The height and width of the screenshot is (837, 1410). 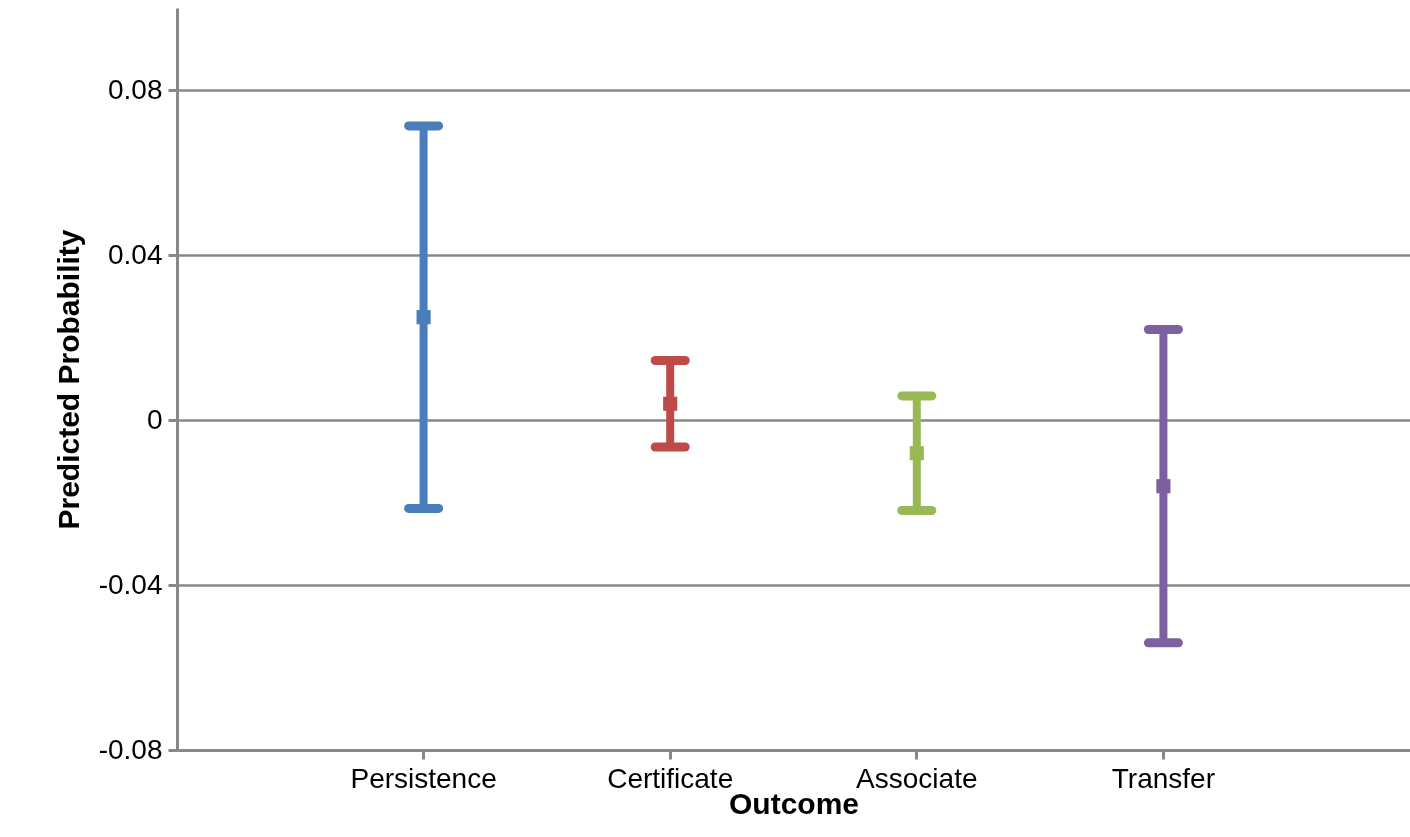 What do you see at coordinates (130, 749) in the screenshot?
I see `y-tick-label: -0.08` at bounding box center [130, 749].